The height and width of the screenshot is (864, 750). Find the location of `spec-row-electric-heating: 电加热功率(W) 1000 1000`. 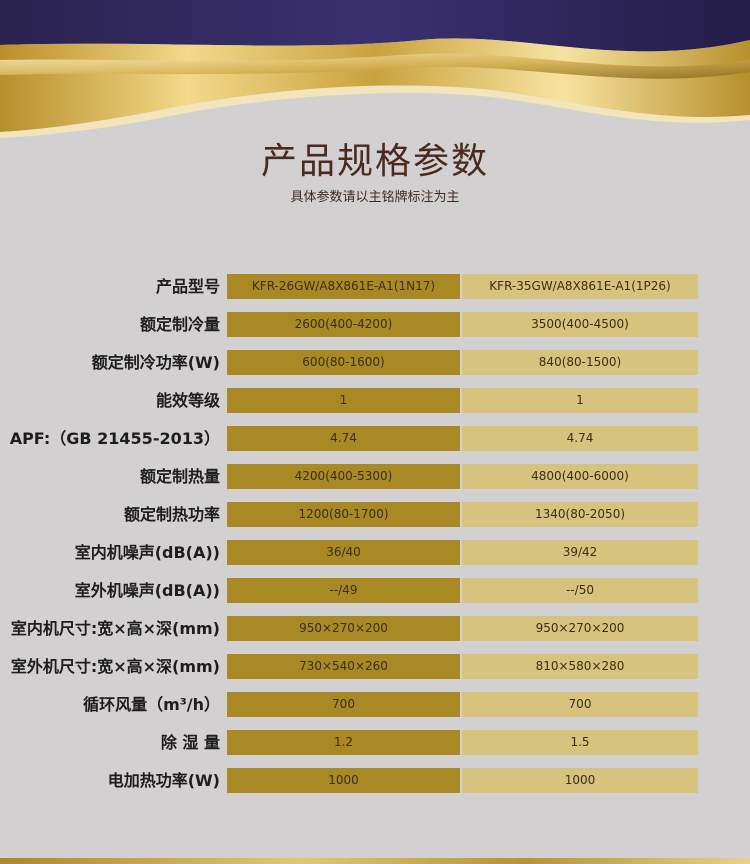

spec-row-electric-heating: 电加热功率(W) 1000 1000 is located at coordinates (375, 780).